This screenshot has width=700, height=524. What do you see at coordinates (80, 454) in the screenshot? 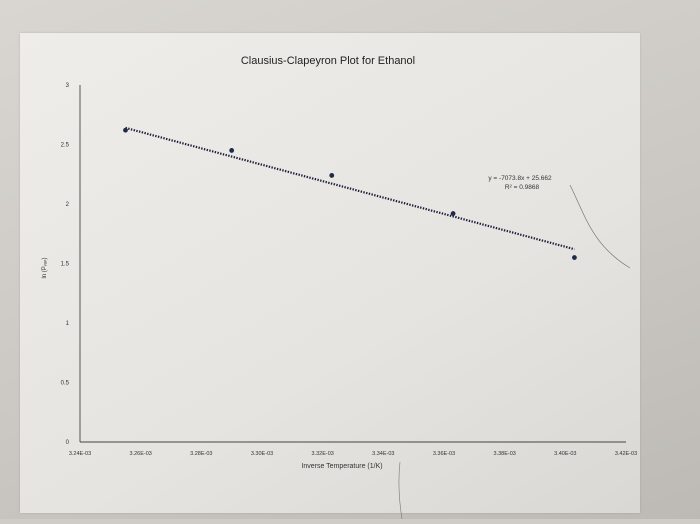
I see `x-tick-label: 3.24E-03` at bounding box center [80, 454].